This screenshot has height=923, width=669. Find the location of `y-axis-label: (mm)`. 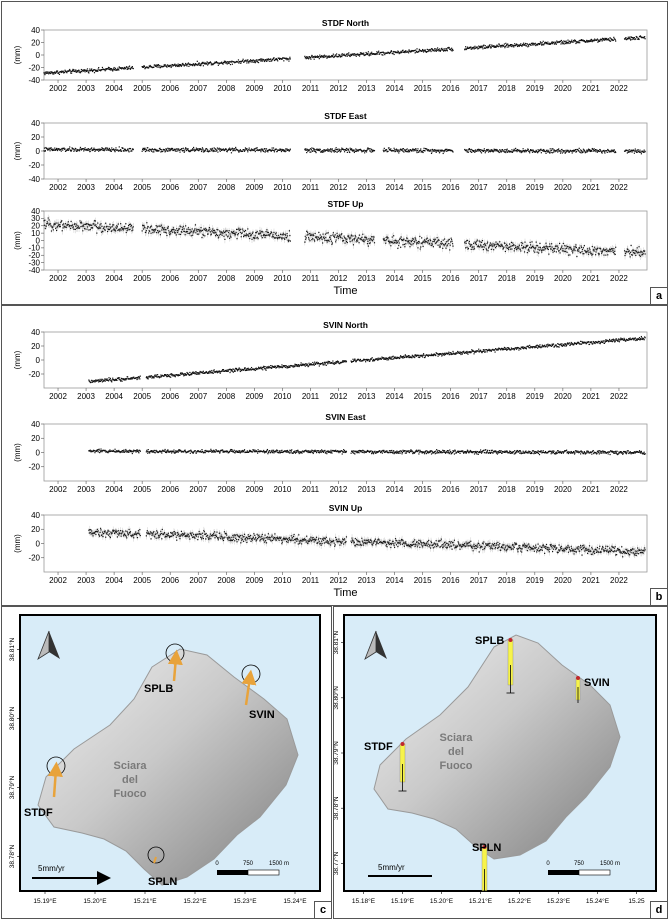

y-axis-label: (mm) is located at coordinates (17, 359).